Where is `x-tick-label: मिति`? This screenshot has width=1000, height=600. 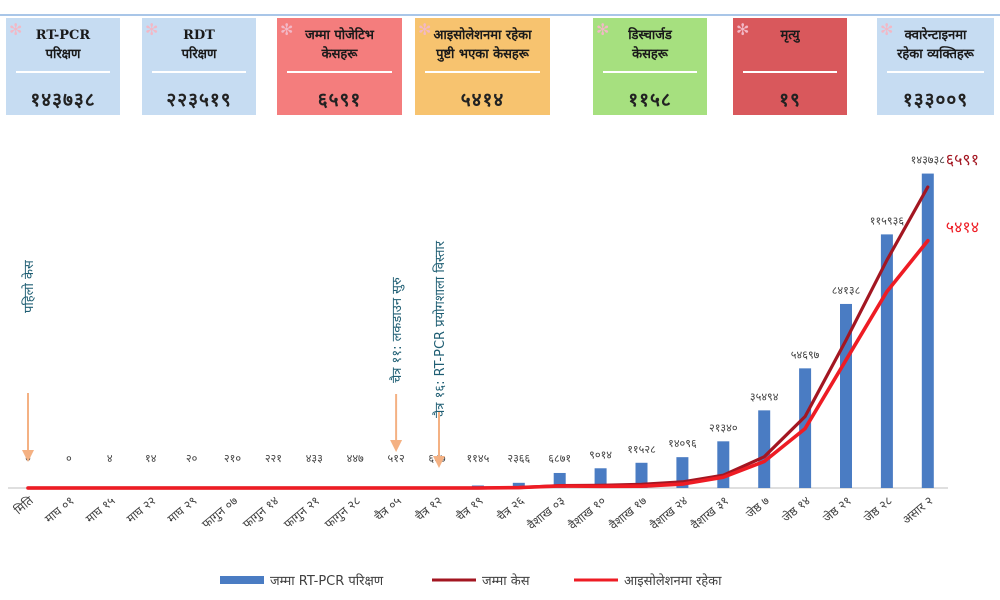 x-tick-label: मिति is located at coordinates (23, 505).